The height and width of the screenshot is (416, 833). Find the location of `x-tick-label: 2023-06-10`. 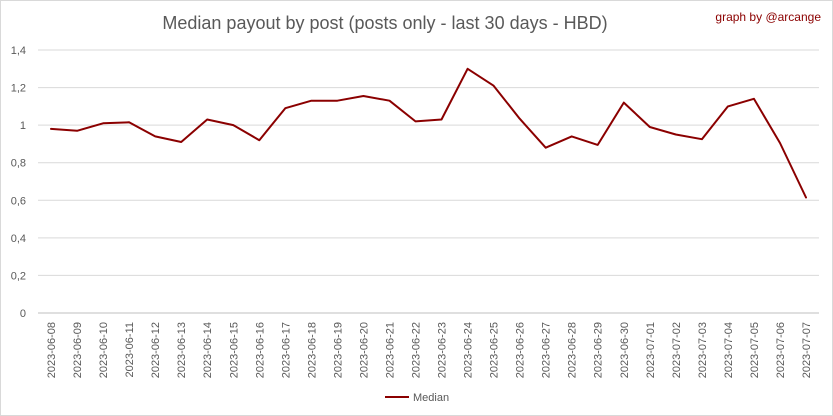

x-tick-label: 2023-06-10 is located at coordinates (104, 350).